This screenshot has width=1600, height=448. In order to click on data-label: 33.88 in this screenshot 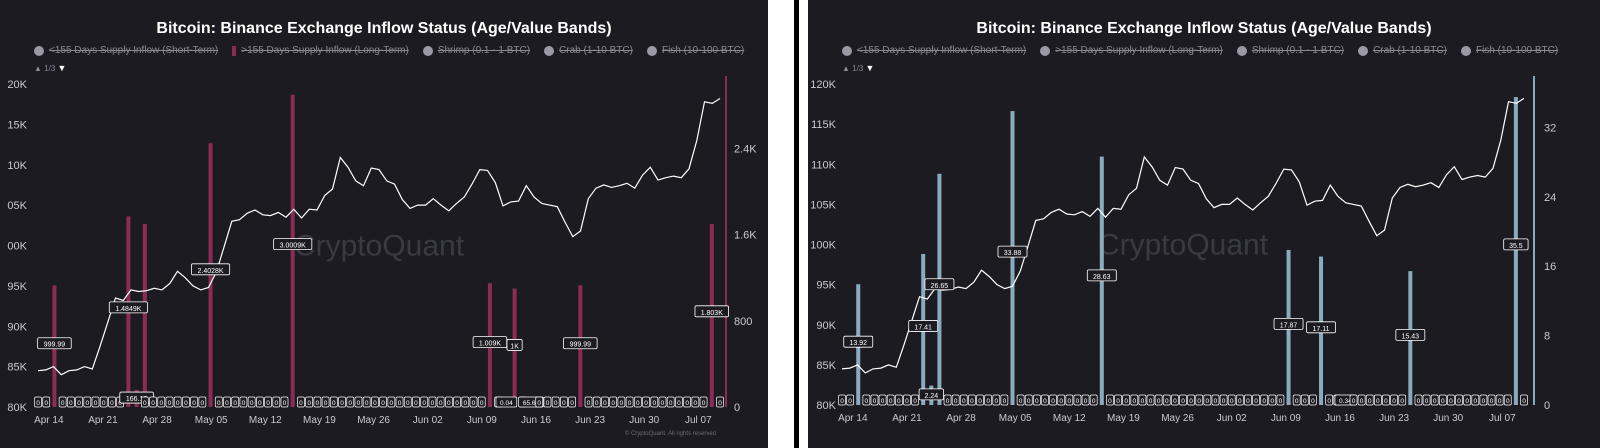, I will do `click(1013, 253)`.